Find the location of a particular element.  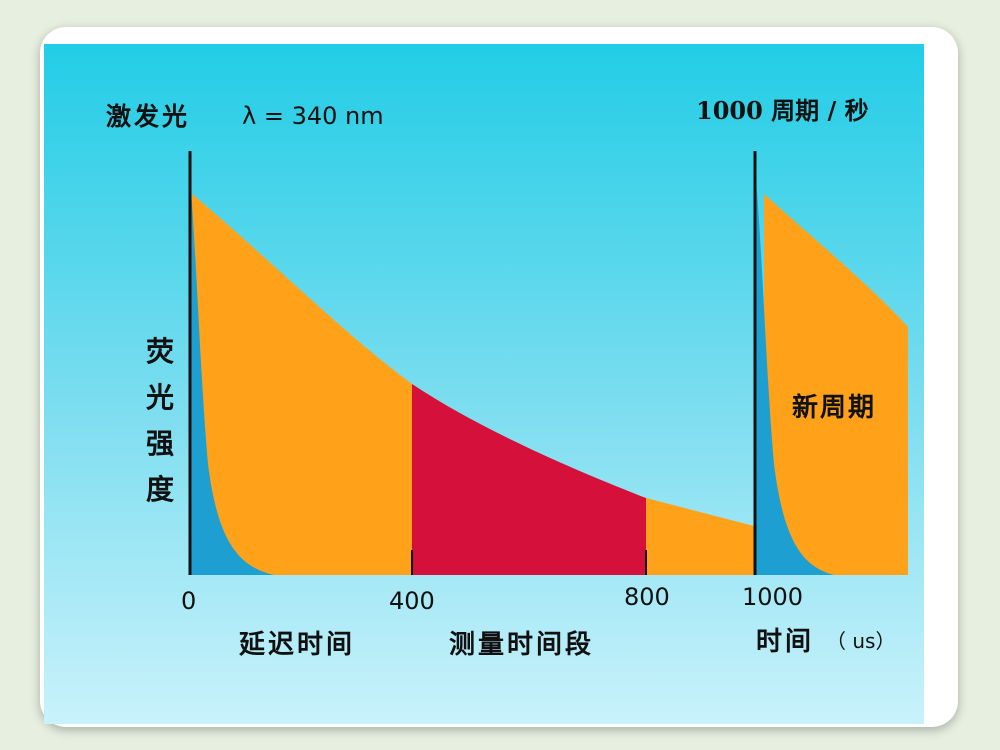

short-decay-area-first-cycle is located at coordinates (232, 377).